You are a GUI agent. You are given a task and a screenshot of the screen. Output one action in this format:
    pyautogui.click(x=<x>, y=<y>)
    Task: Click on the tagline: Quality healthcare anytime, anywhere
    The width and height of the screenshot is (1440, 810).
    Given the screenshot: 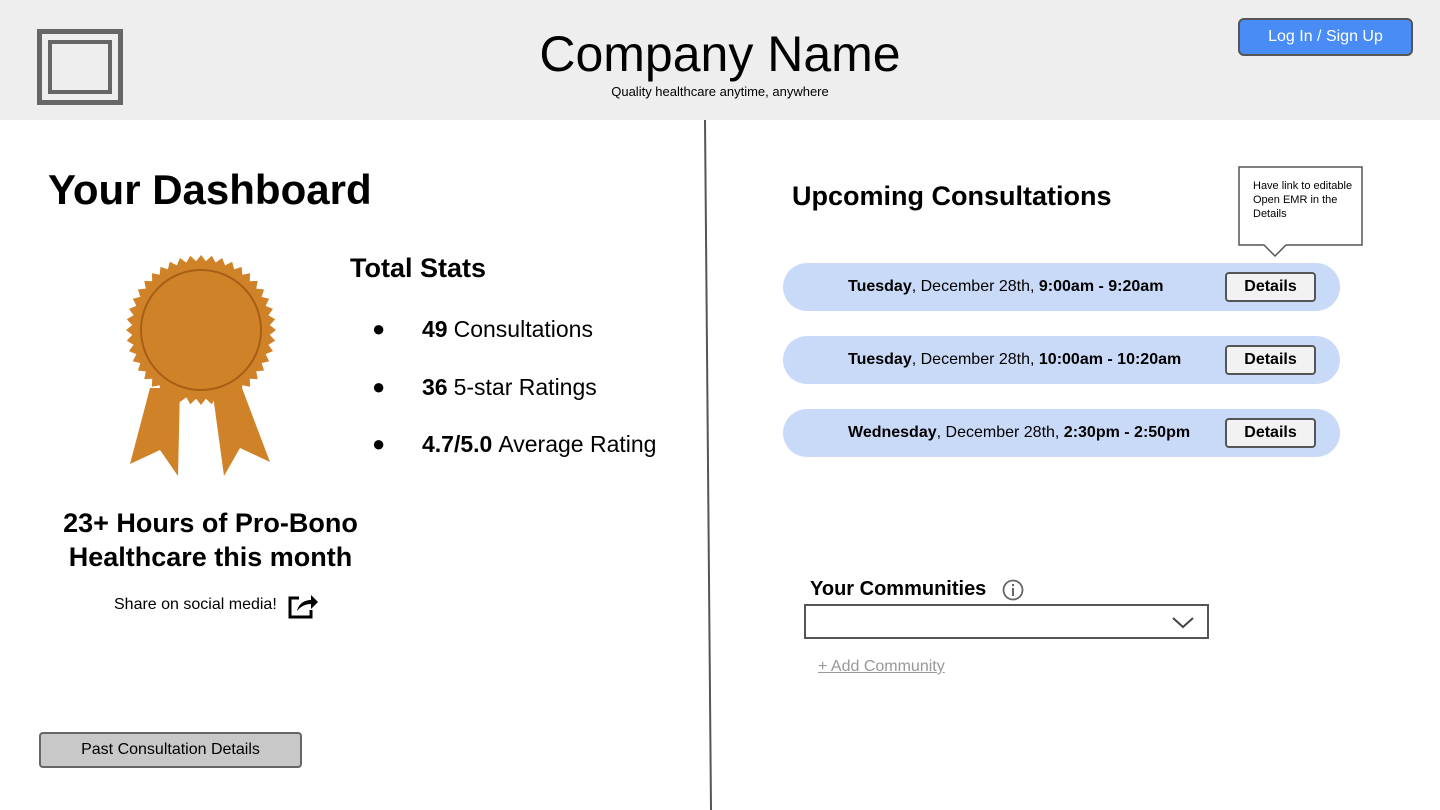 What is the action you would take?
    pyautogui.click(x=720, y=91)
    